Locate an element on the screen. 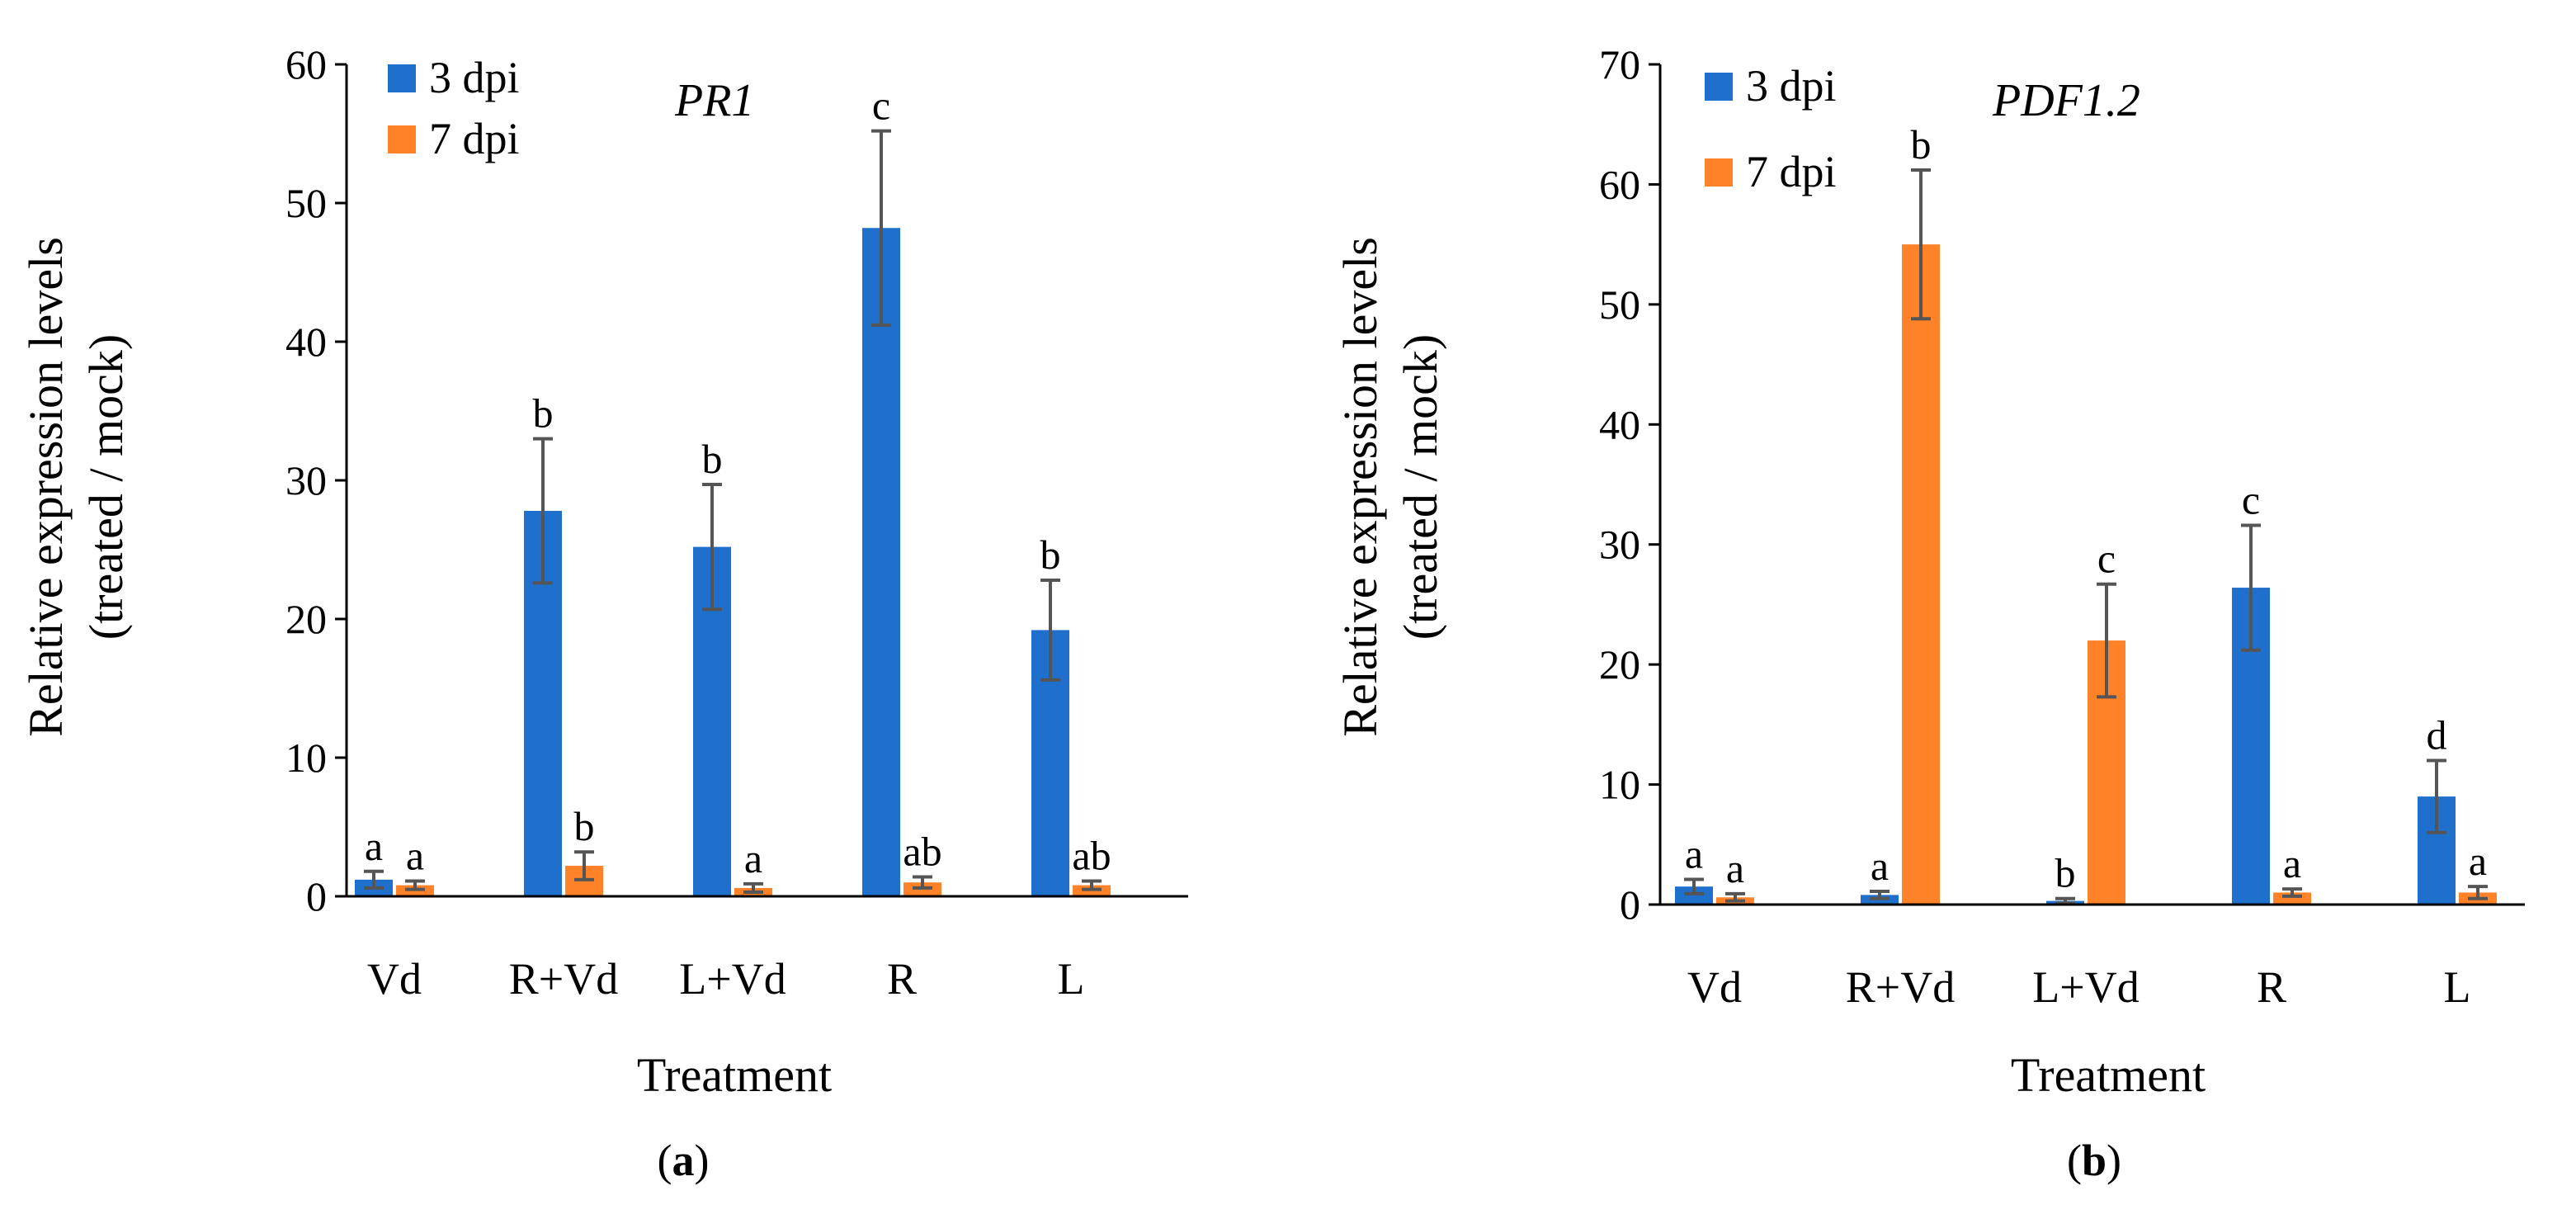 The height and width of the screenshot is (1219, 2576). panel-label-letter: b is located at coordinates (2094, 1160).